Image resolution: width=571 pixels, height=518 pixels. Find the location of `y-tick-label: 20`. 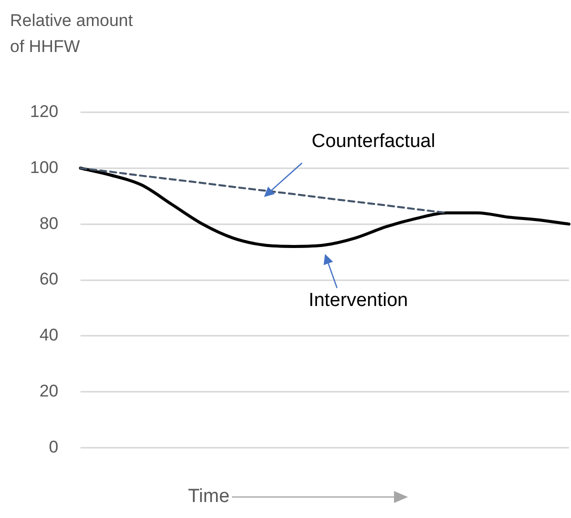

y-tick-label: 20 is located at coordinates (48, 391).